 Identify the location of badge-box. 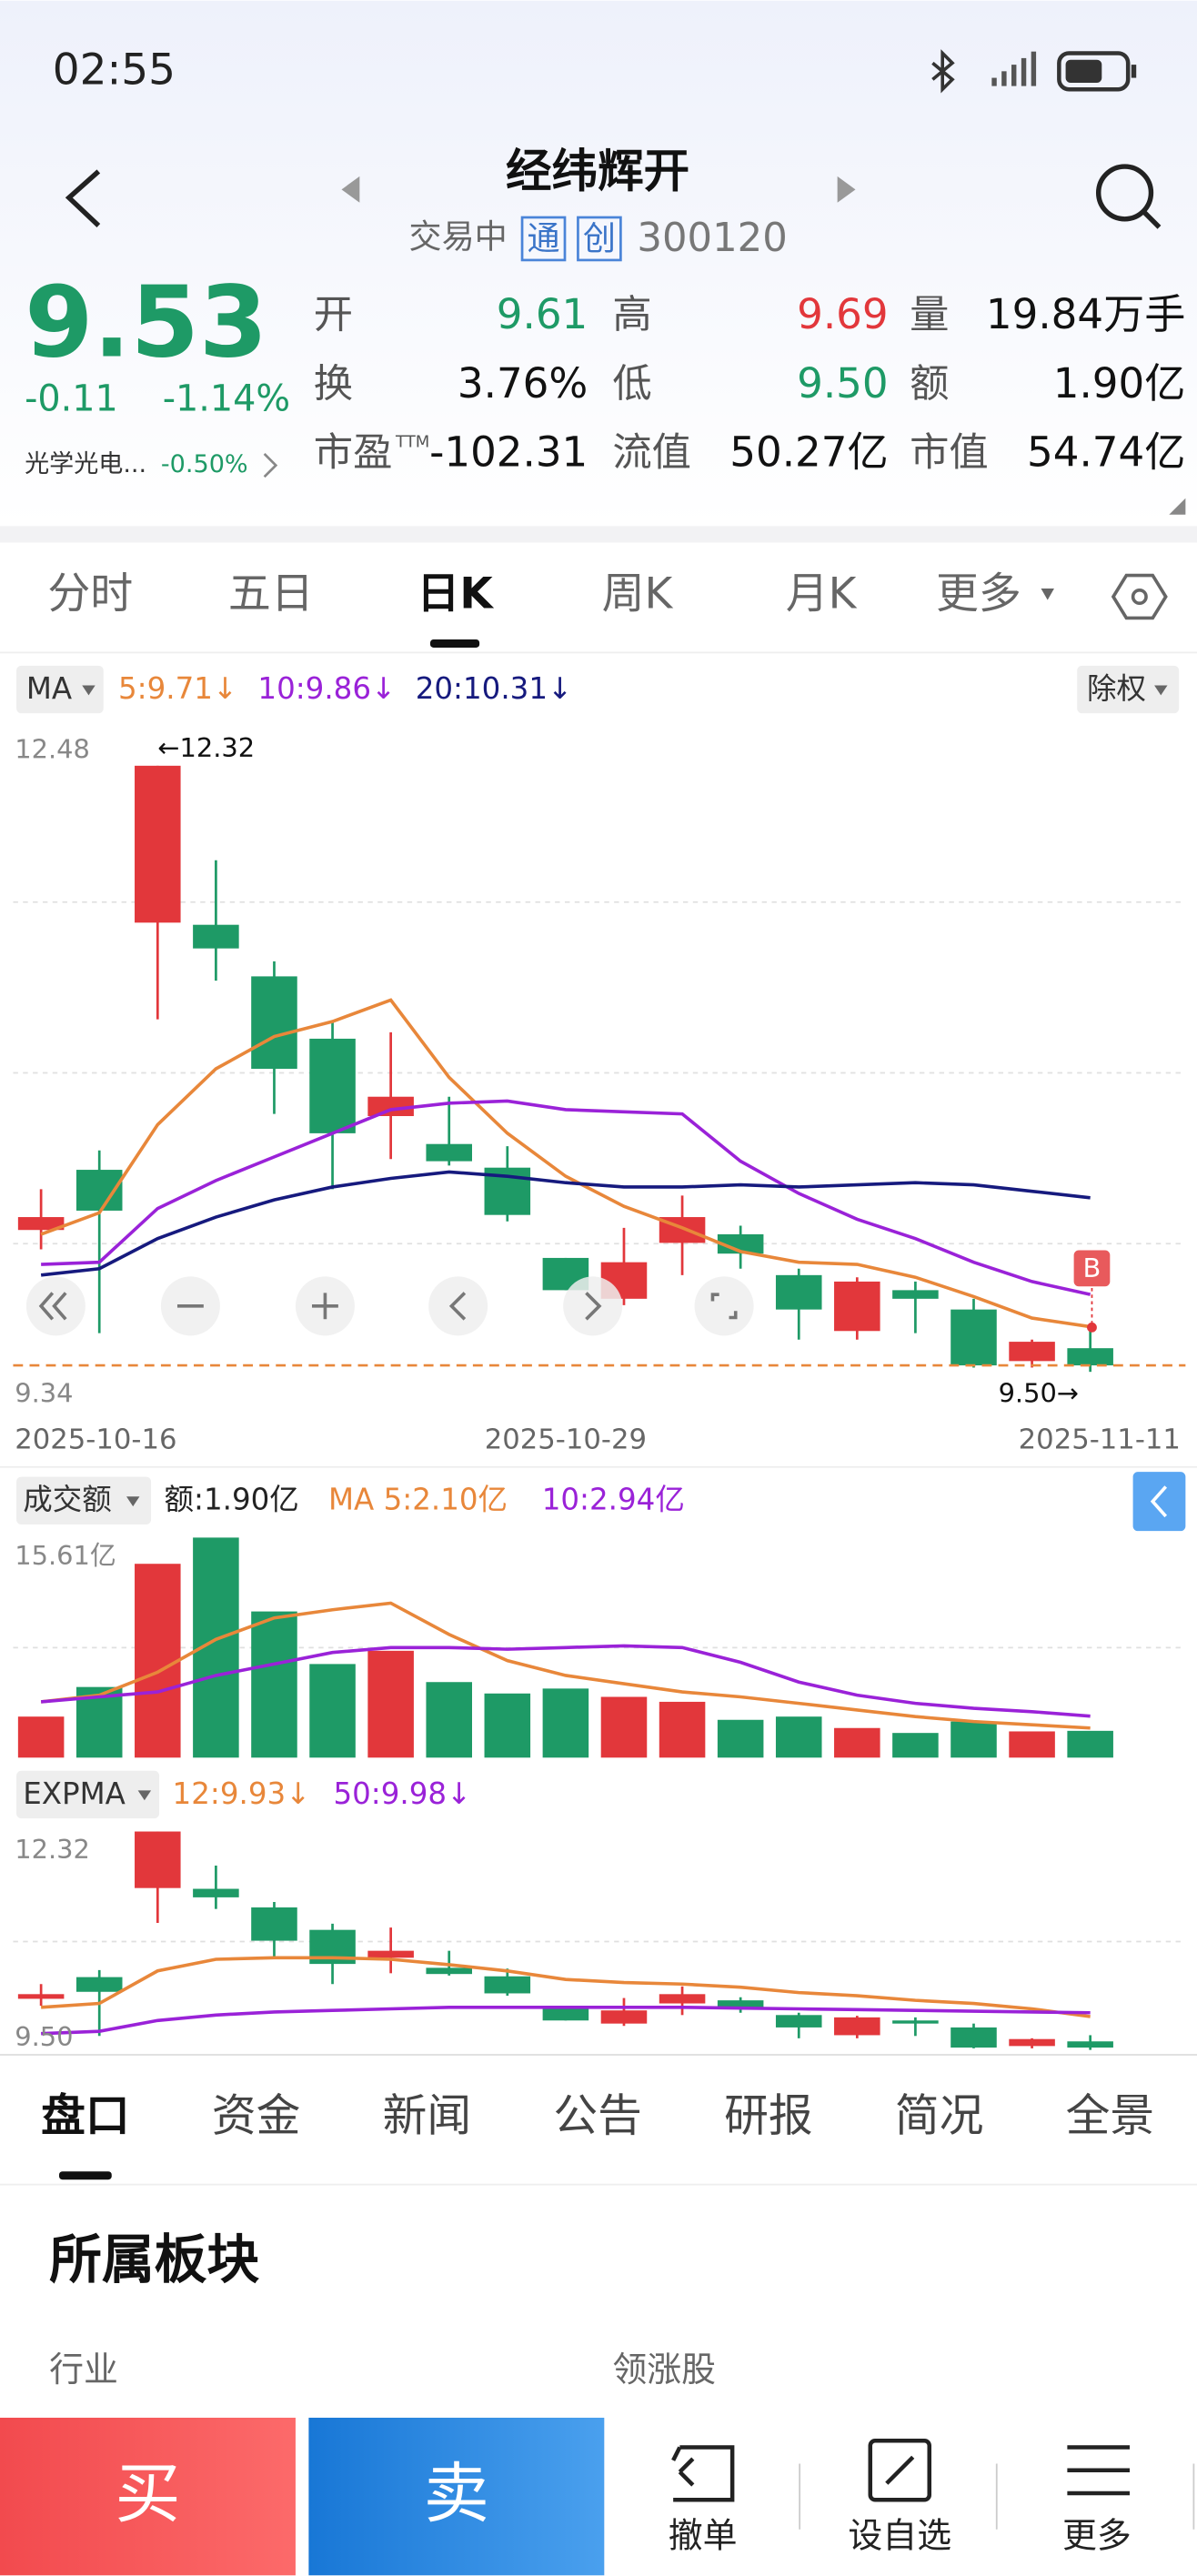
(599, 239).